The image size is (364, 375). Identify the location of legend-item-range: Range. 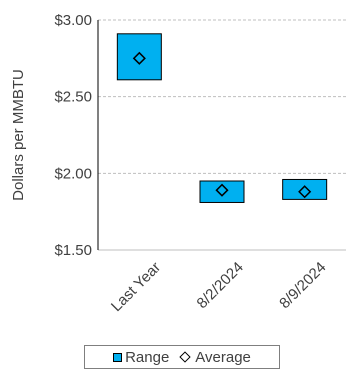
(141, 357).